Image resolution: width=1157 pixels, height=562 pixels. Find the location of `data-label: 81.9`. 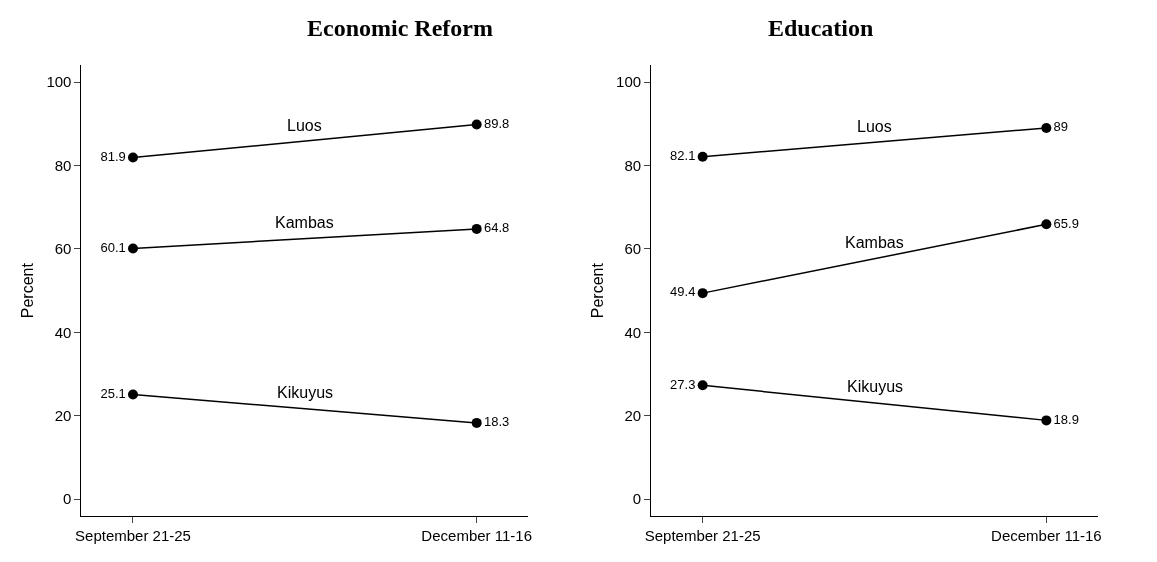

data-label: 81.9 is located at coordinates (113, 156).